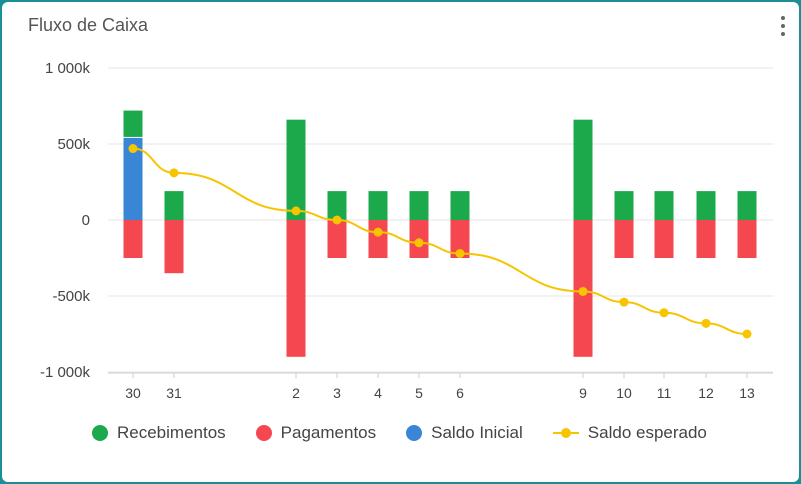  What do you see at coordinates (65, 372) in the screenshot?
I see `y-tick-label: -1 000k` at bounding box center [65, 372].